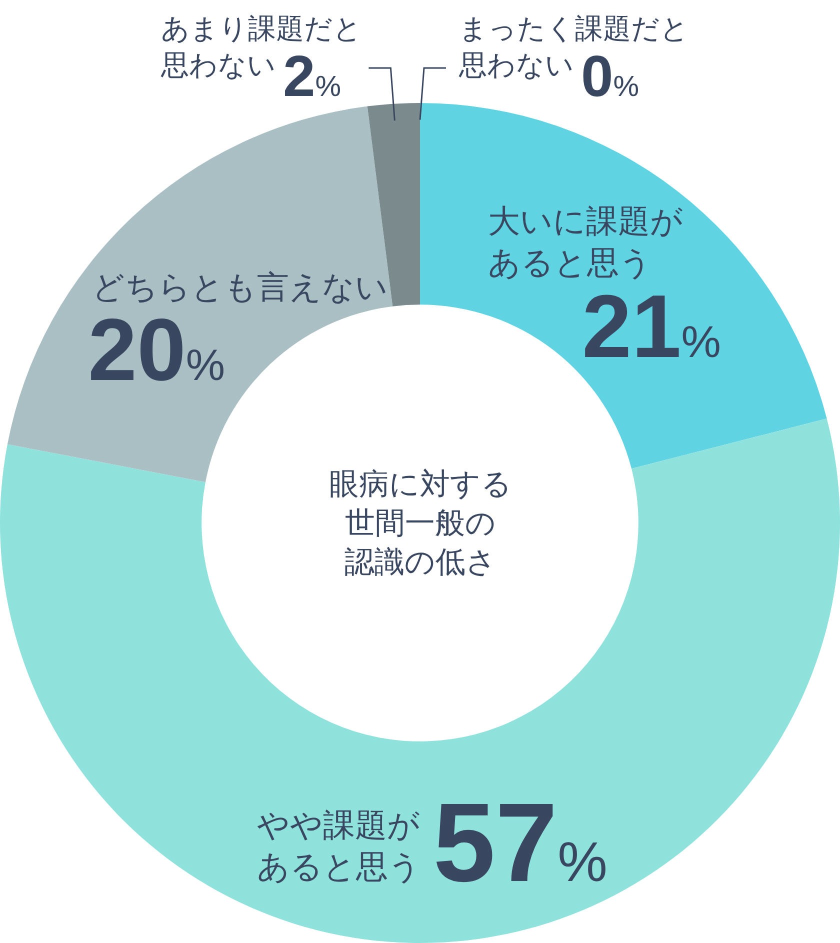 This screenshot has height=943, width=840. What do you see at coordinates (339, 846) in the screenshot?
I see `slice-label: やや課題があると思う` at bounding box center [339, 846].